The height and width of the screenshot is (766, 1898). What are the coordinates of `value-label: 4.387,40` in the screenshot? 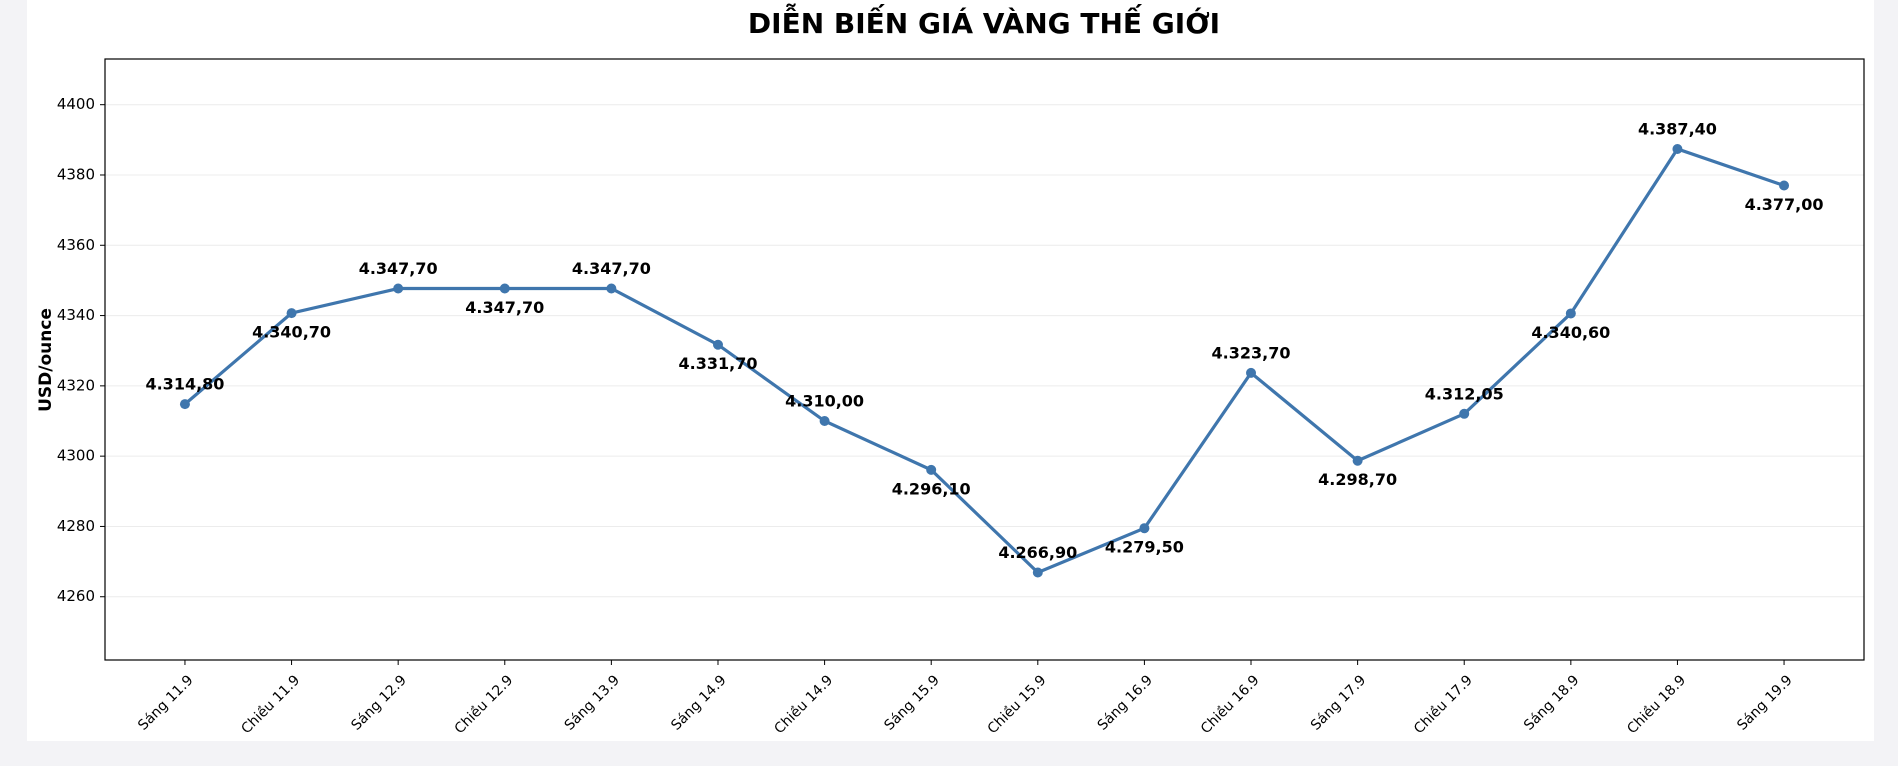 It's located at (1677, 128).